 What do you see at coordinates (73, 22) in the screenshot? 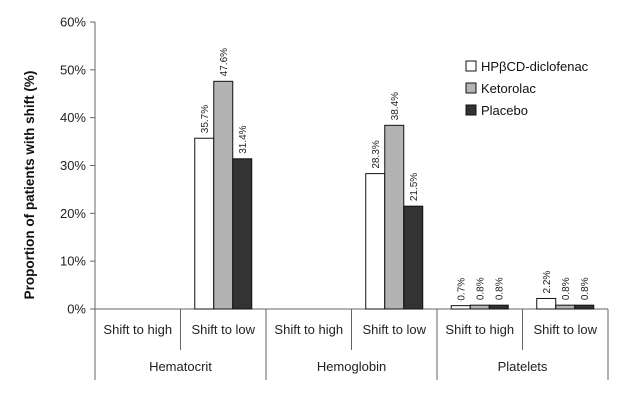
I see `y-tick-label: 60%` at bounding box center [73, 22].